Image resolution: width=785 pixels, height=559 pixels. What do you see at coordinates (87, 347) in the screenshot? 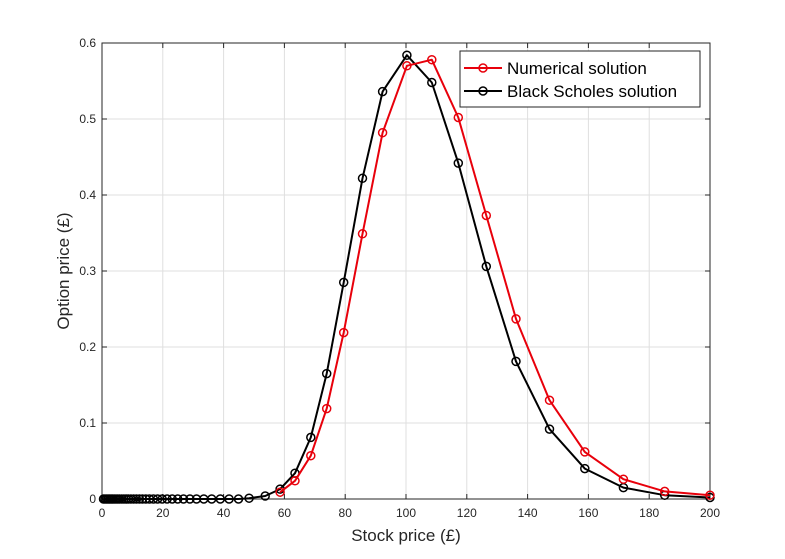
I see `y-tick-label: 0.2` at bounding box center [87, 347].